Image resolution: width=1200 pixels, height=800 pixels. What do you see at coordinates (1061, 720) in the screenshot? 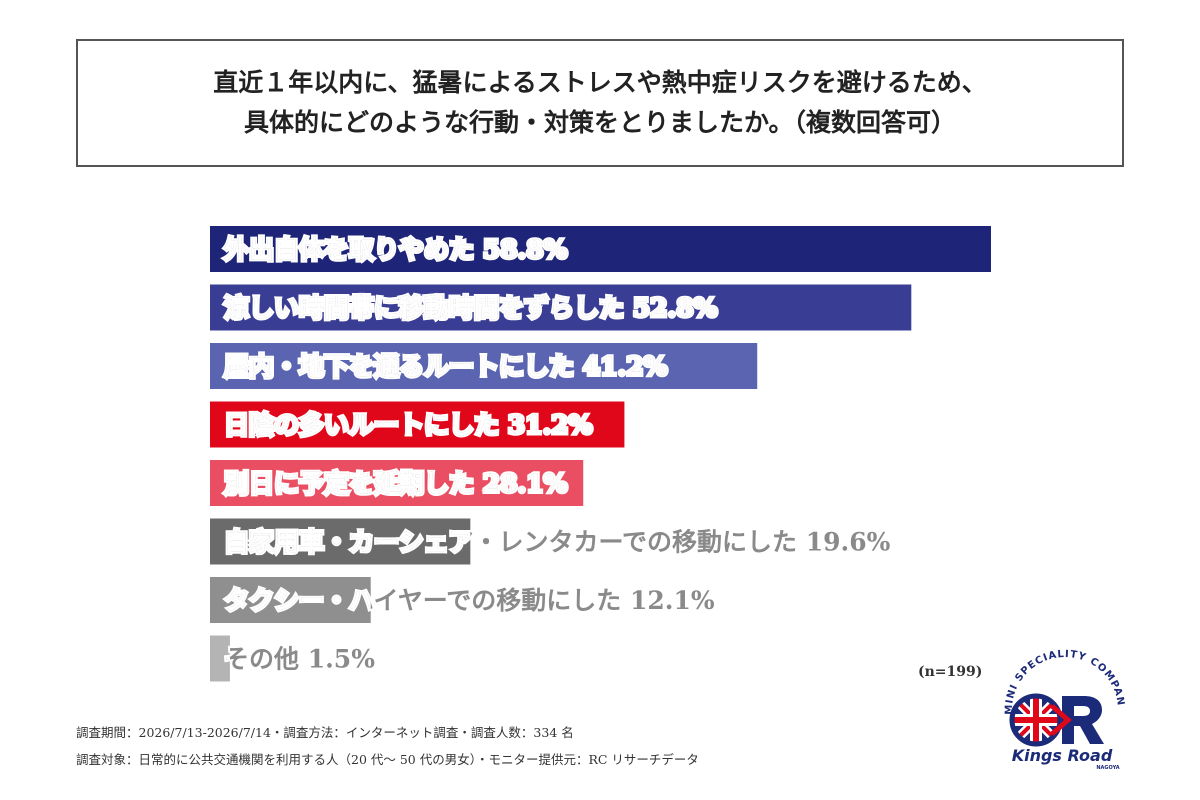
I see `arrow-icon` at bounding box center [1061, 720].